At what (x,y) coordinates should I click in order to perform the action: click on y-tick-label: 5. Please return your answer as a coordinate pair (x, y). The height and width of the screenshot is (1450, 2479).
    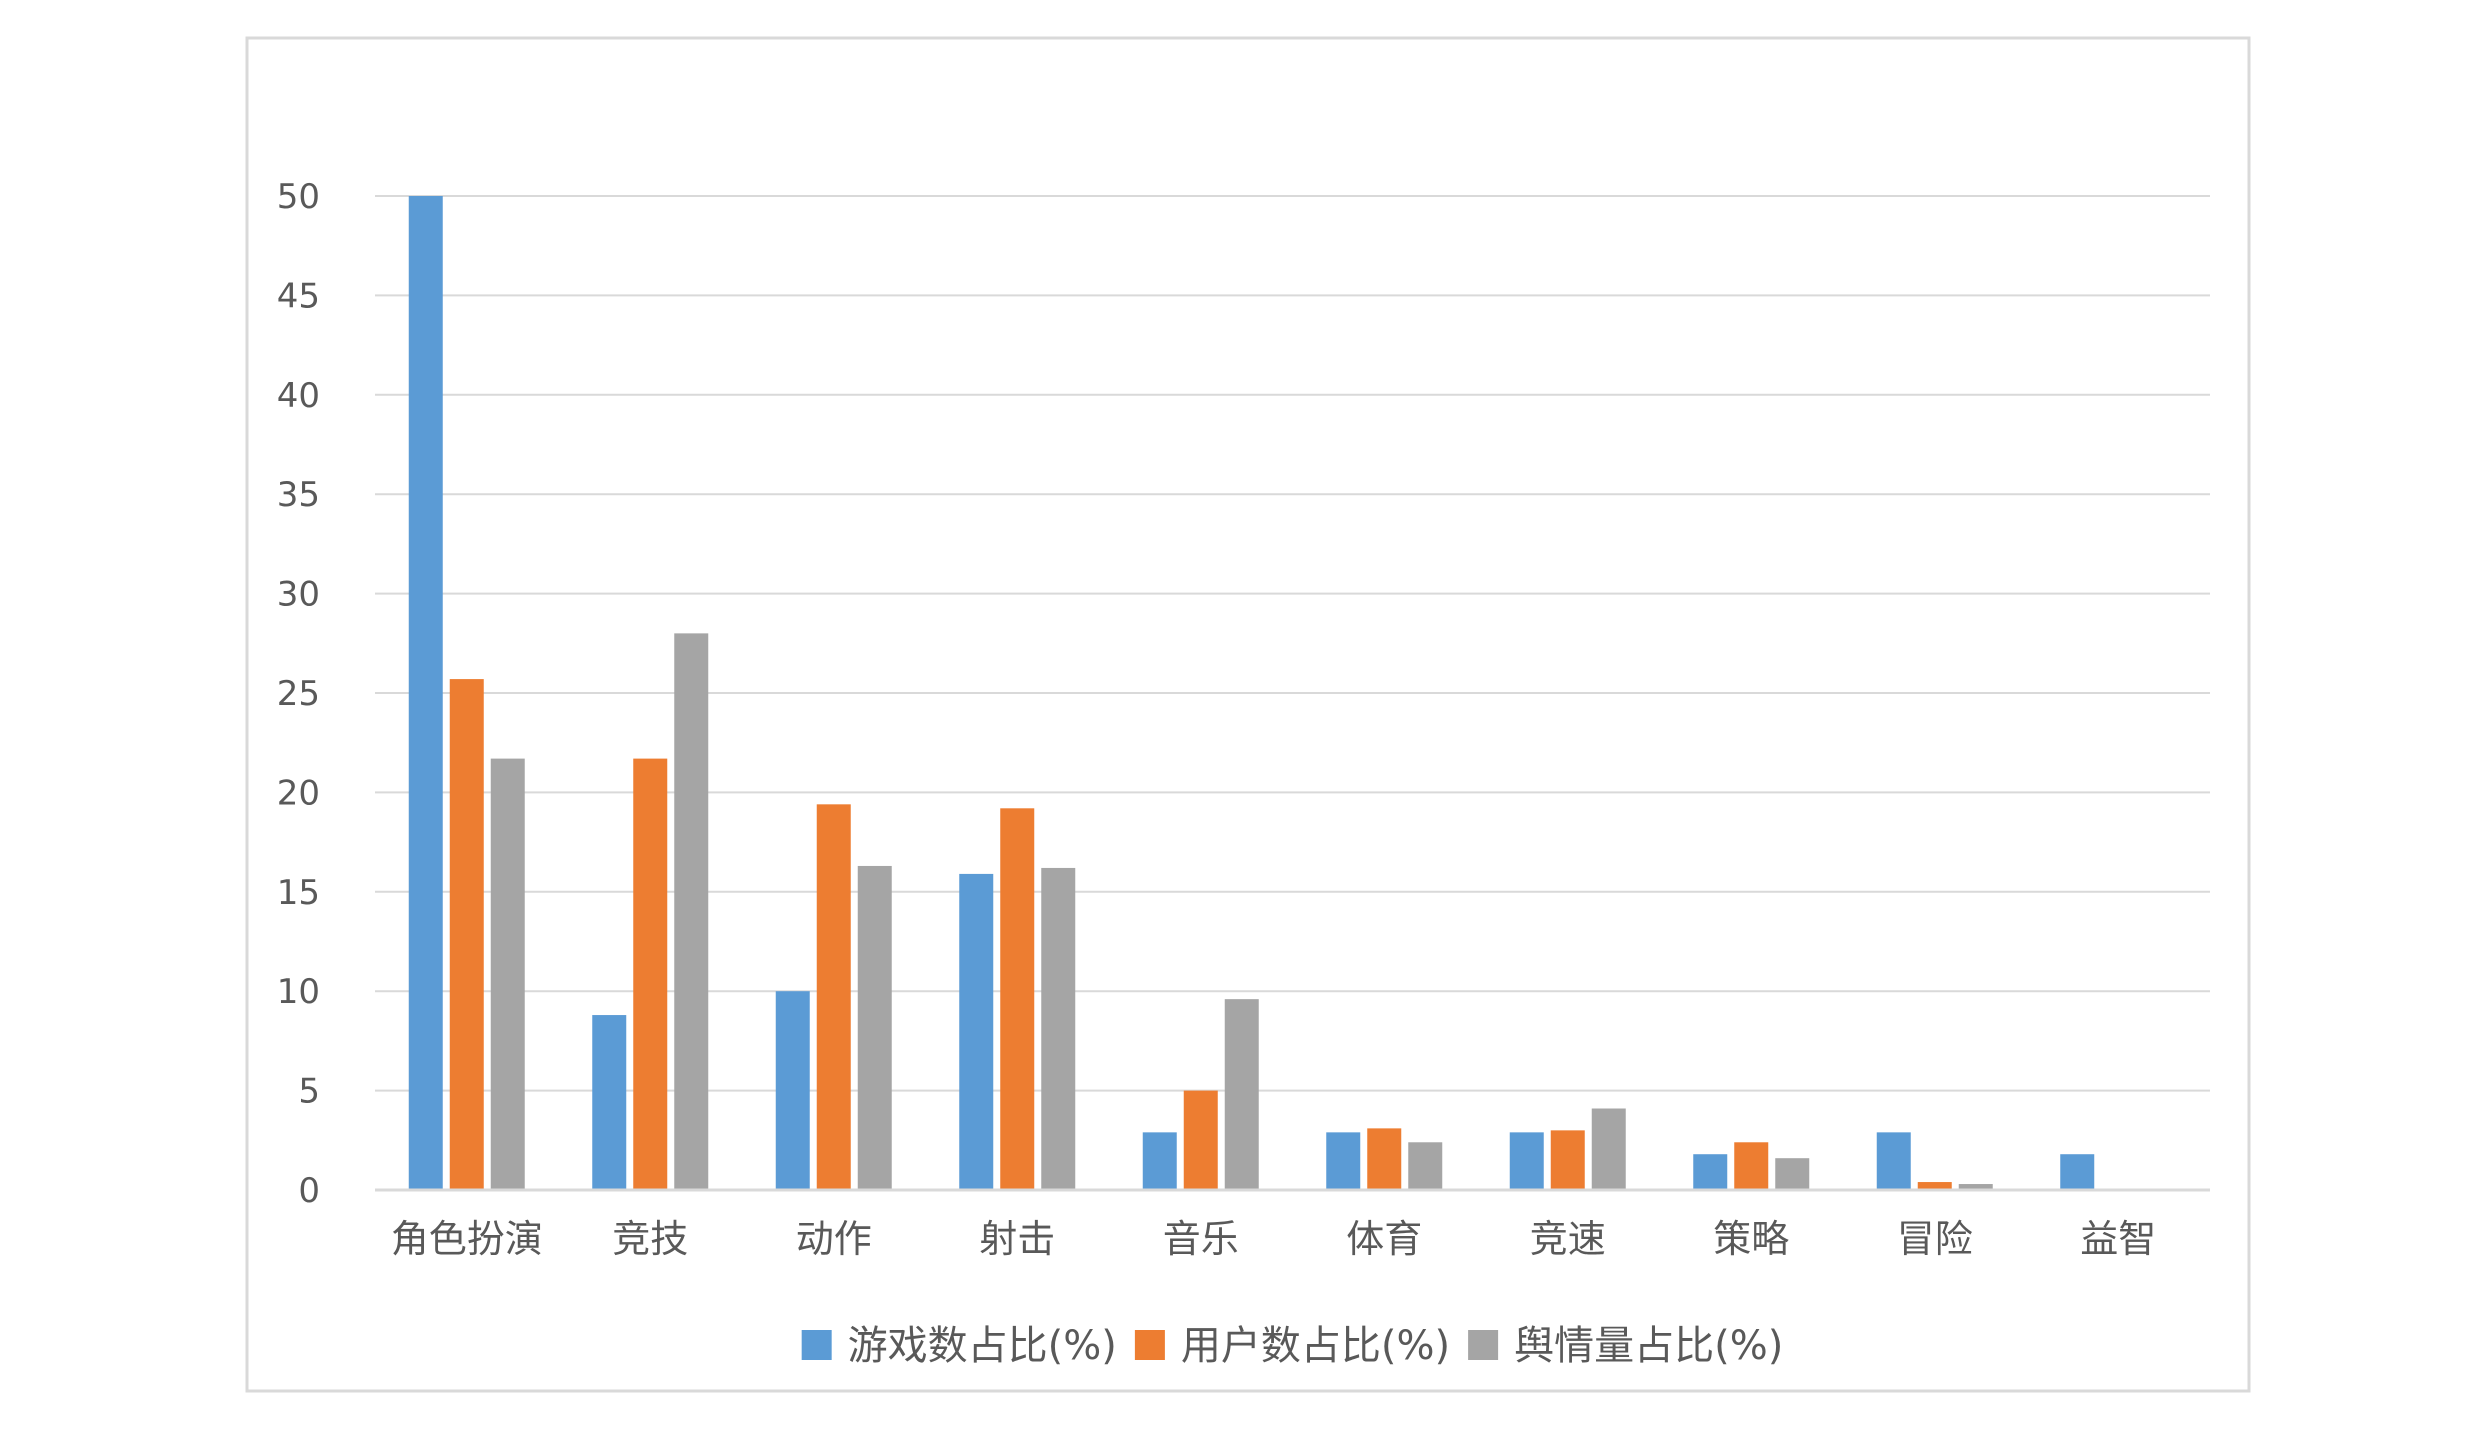
    Looking at the image, I should click on (309, 1092).